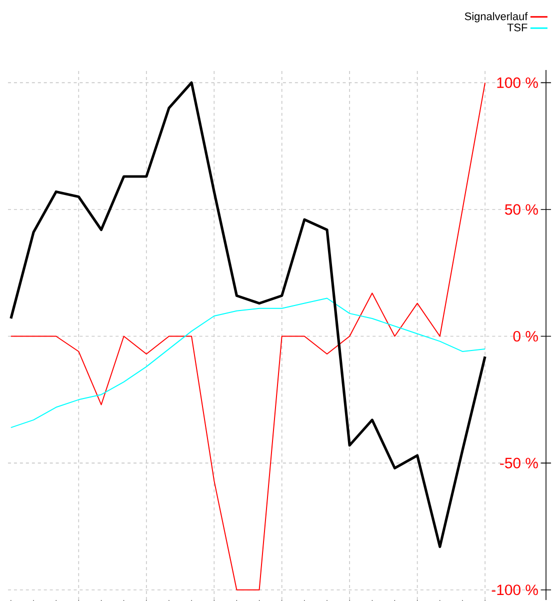  What do you see at coordinates (517, 82) in the screenshot?
I see `y-tick-label: 100 %` at bounding box center [517, 82].